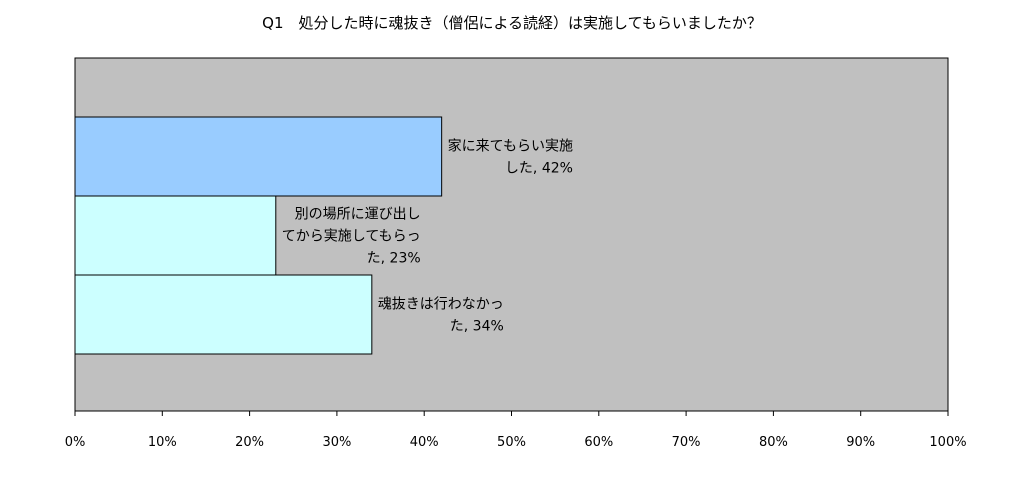 The height and width of the screenshot is (487, 1024). What do you see at coordinates (75, 442) in the screenshot?
I see `x-tick-label: 0%` at bounding box center [75, 442].